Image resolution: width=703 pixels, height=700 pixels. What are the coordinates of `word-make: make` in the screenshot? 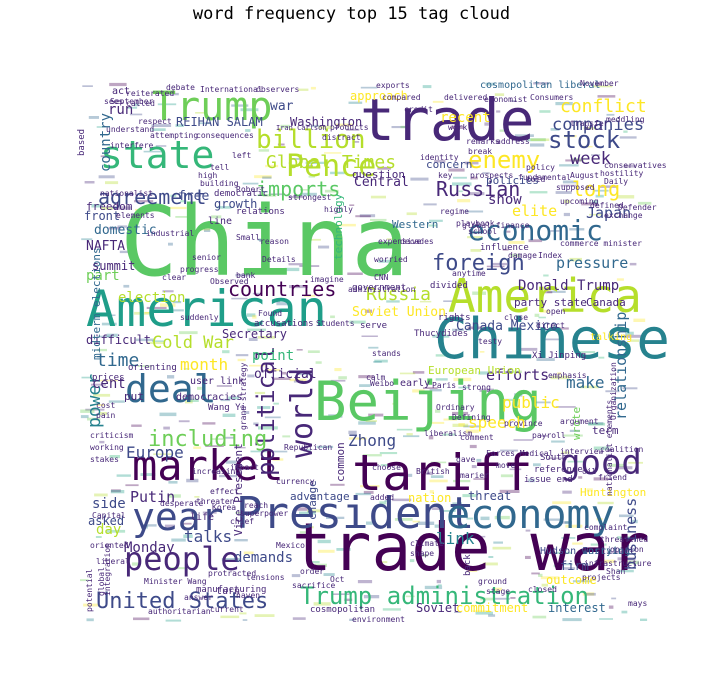 It's located at (585, 382).